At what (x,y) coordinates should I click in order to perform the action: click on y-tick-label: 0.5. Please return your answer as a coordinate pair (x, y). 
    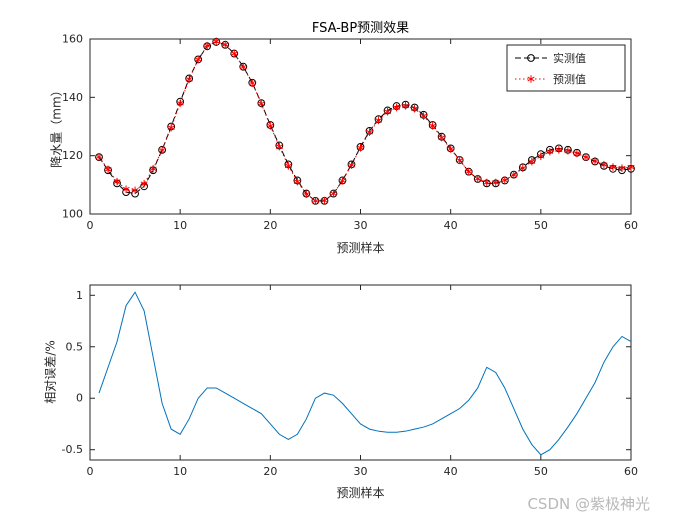
    Looking at the image, I should click on (75, 346).